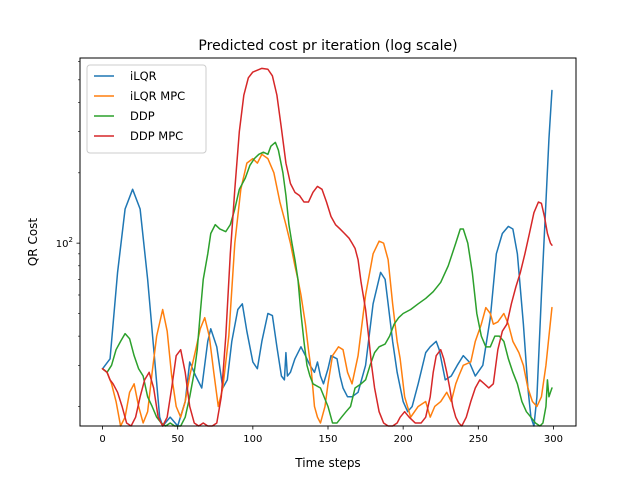  I want to click on chart-title: Predicted cost pr iteration (log scale), so click(327, 46).